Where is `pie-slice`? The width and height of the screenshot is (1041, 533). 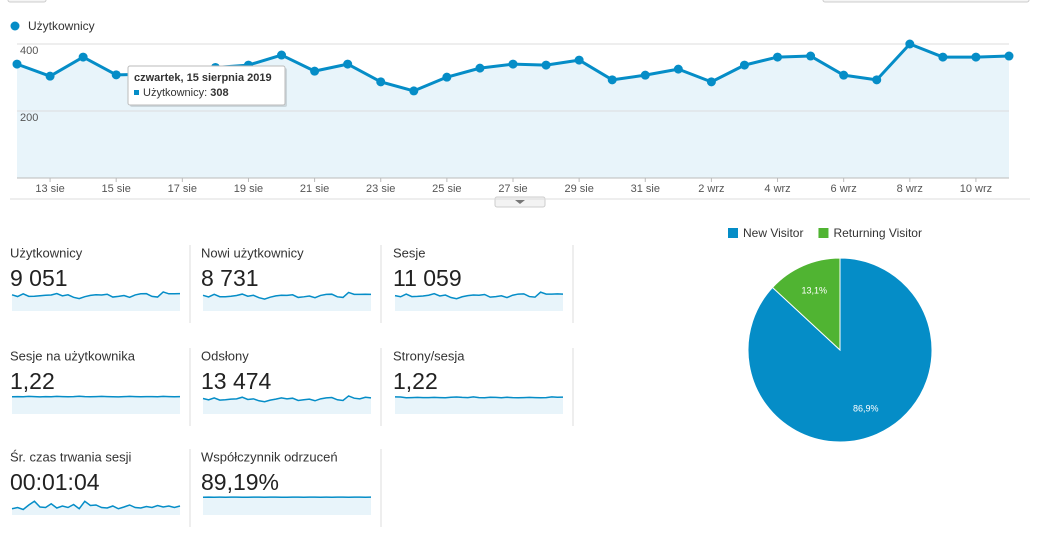 pie-slice is located at coordinates (806, 304).